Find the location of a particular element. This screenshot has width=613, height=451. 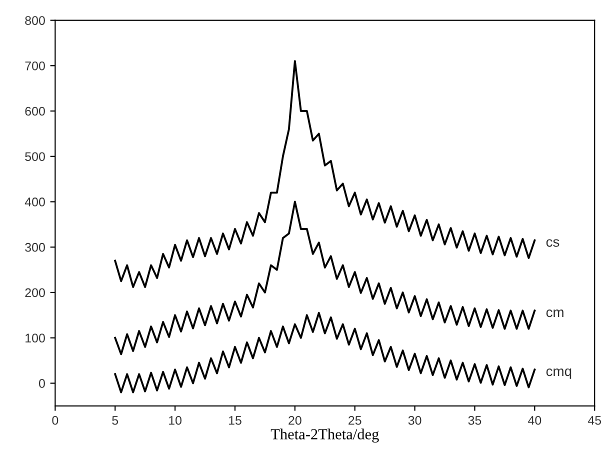

series-label: cmq is located at coordinates (559, 373).